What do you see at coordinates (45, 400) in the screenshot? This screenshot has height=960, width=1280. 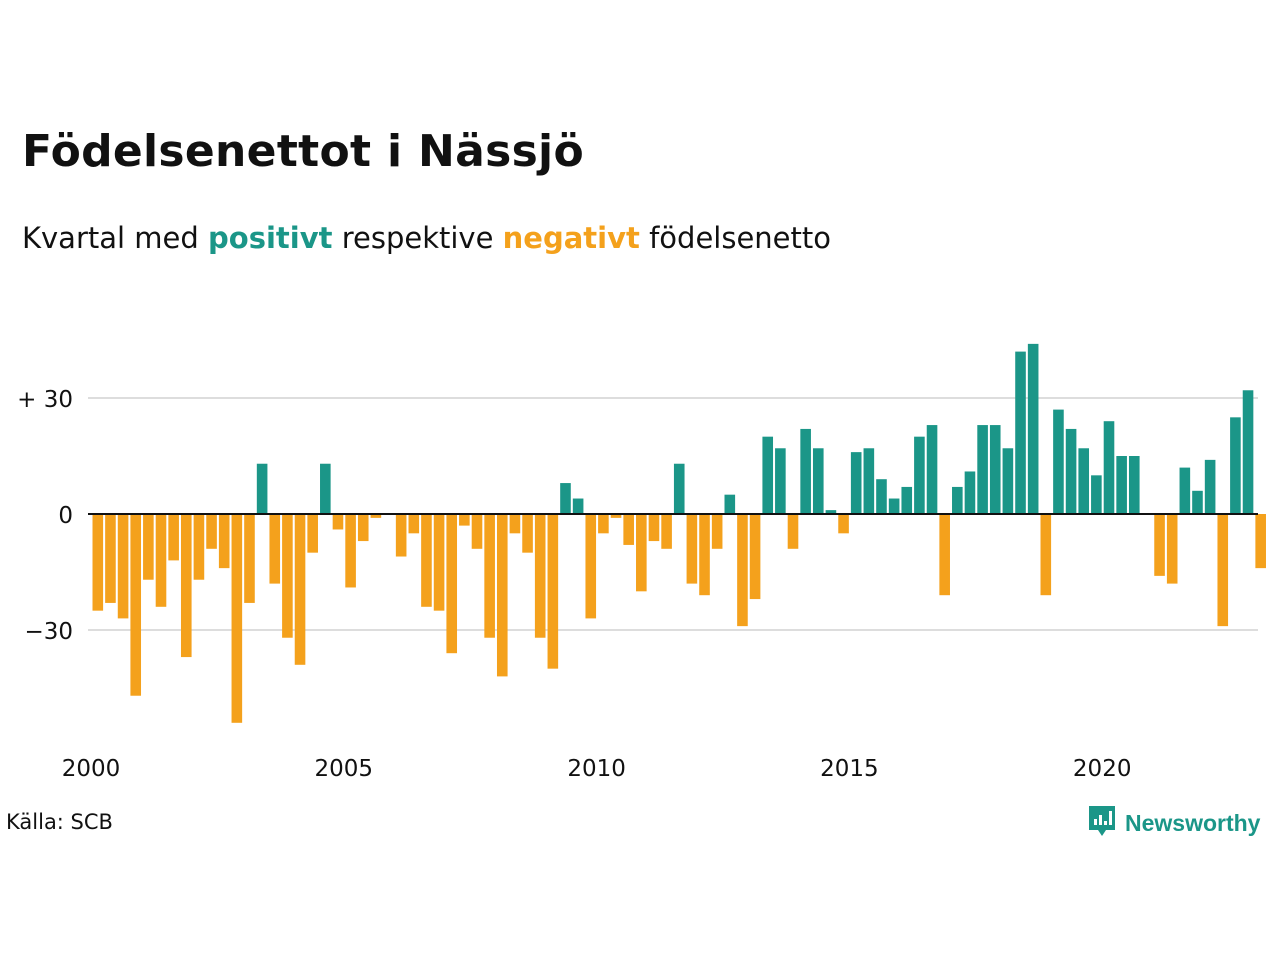 I see `y-tick-label: + 30` at bounding box center [45, 400].